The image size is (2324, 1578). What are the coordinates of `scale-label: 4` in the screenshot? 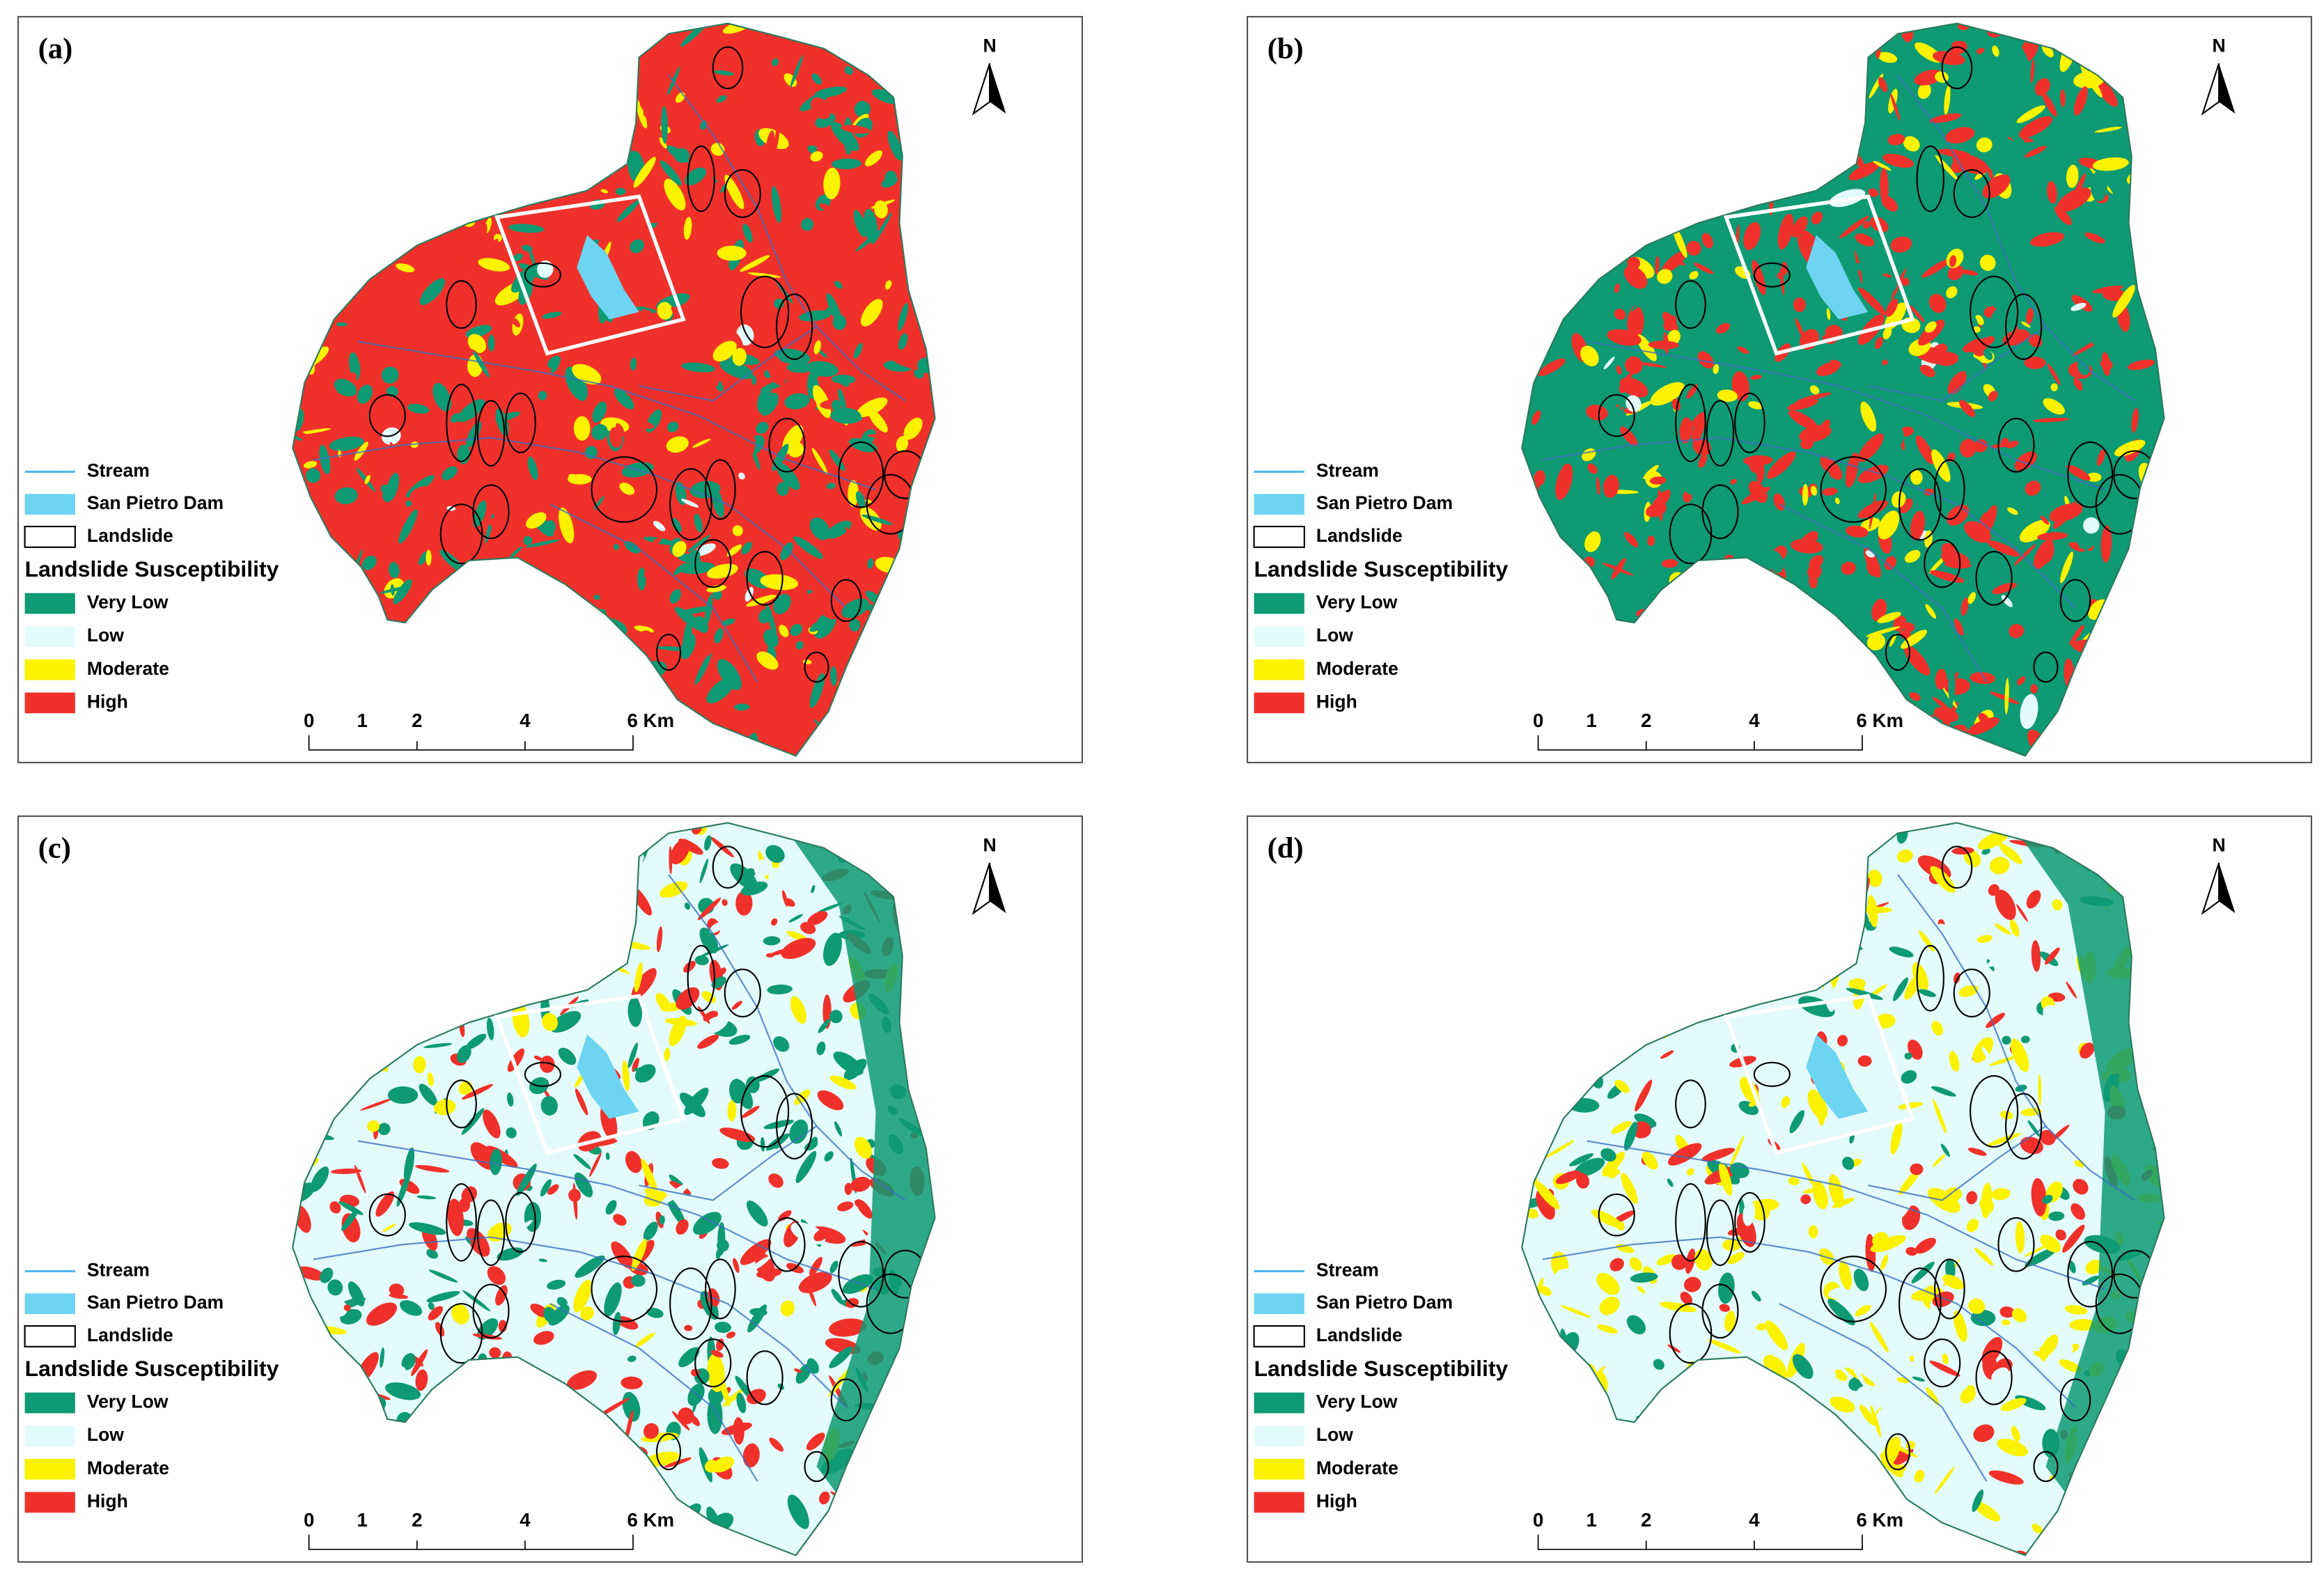 It's located at (1754, 1520).